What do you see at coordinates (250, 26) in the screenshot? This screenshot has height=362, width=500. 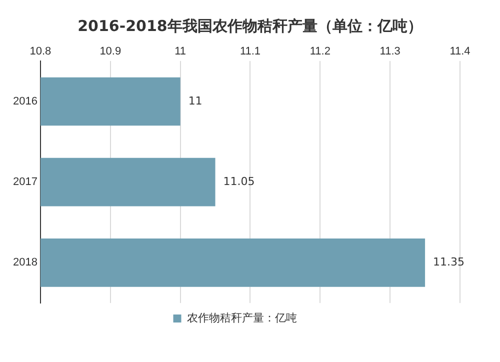 I see `chart-title: 2016-2018年我国农作物秸秆产量（单位：亿吨）` at bounding box center [250, 26].